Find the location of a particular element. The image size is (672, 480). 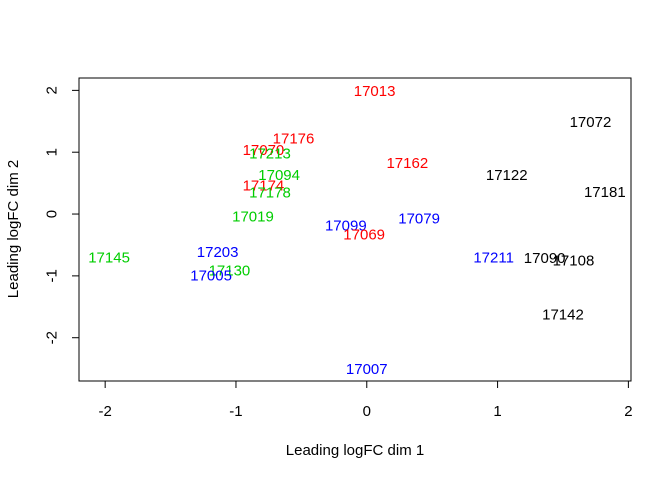

point-label-17211: 17211 is located at coordinates (493, 257).